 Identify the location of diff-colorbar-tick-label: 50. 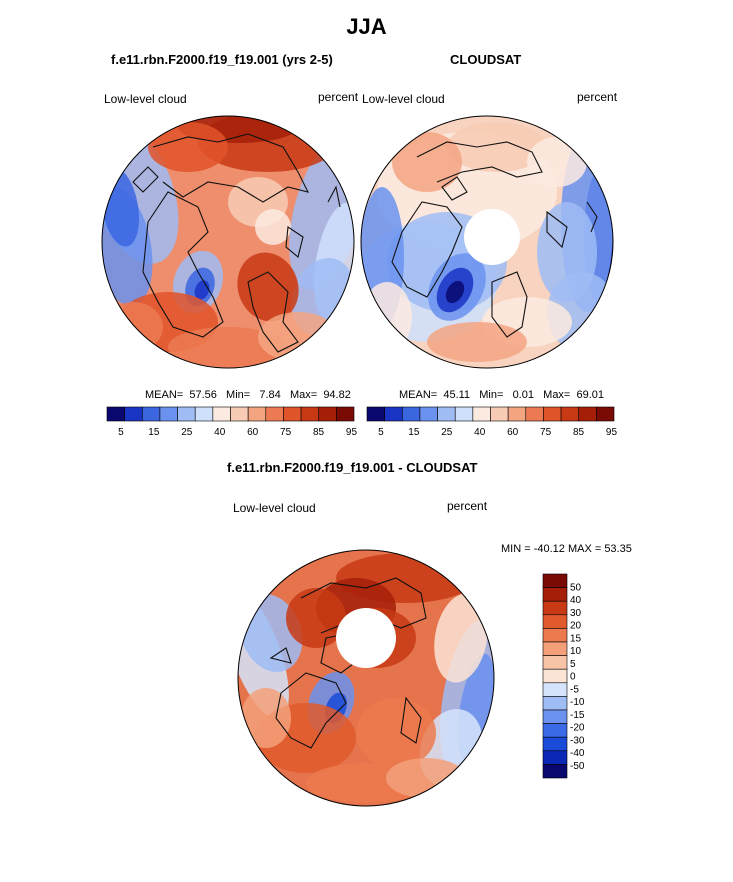
(576, 587).